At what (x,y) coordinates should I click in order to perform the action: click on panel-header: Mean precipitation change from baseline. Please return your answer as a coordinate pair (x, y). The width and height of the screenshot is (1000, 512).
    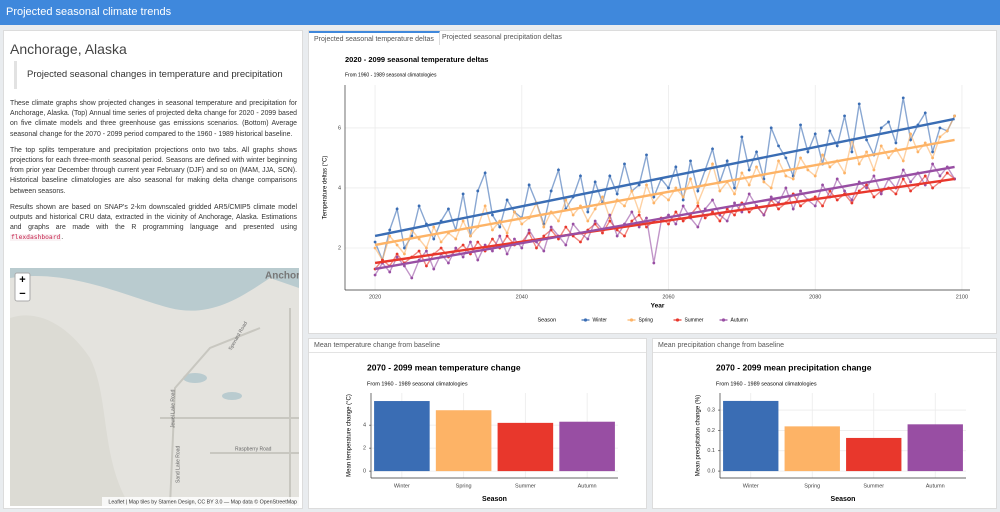
    Looking at the image, I should click on (824, 346).